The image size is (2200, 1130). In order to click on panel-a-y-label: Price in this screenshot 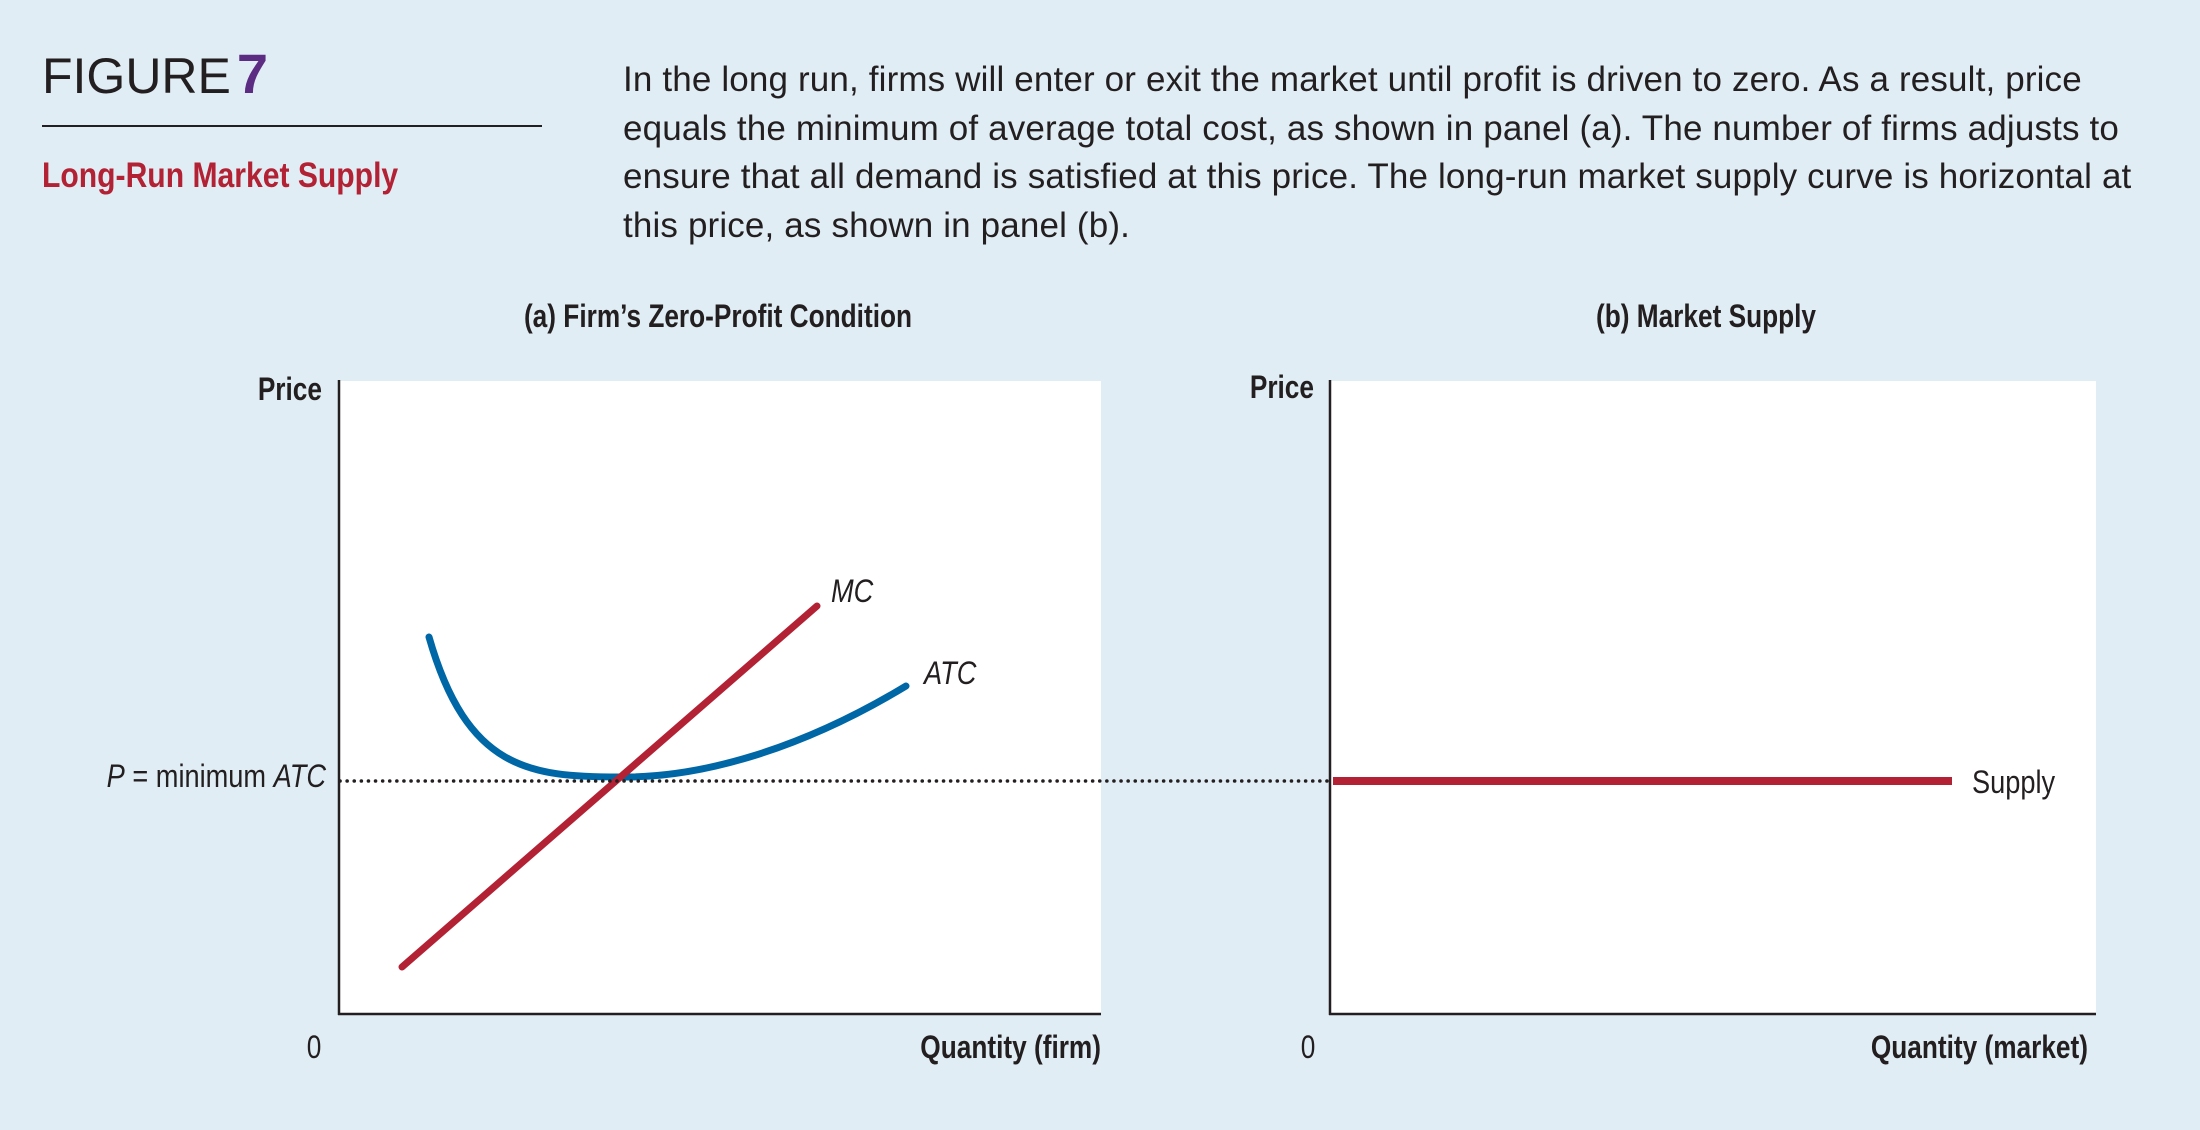, I will do `click(290, 390)`.